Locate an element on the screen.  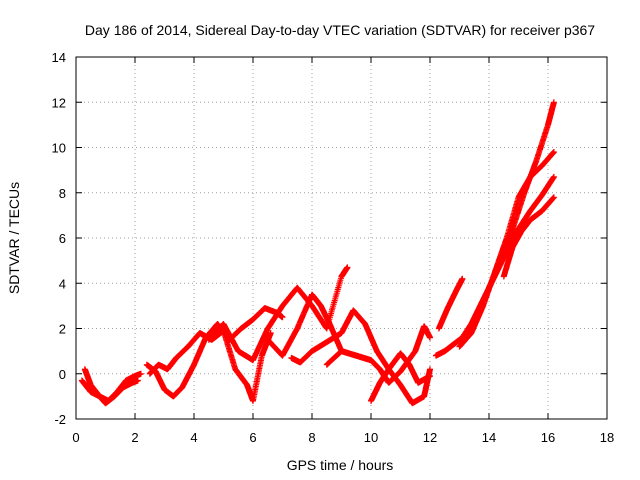
y-tick-label: -2 is located at coordinates (60, 419).